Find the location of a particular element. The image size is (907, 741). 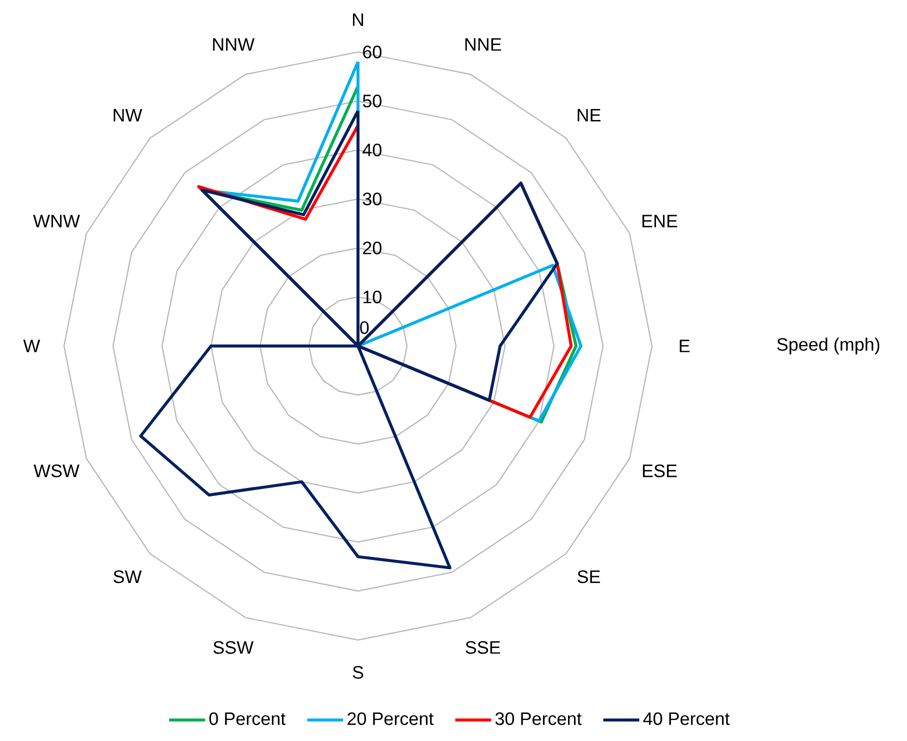

spoke-label: WSW is located at coordinates (57, 471).